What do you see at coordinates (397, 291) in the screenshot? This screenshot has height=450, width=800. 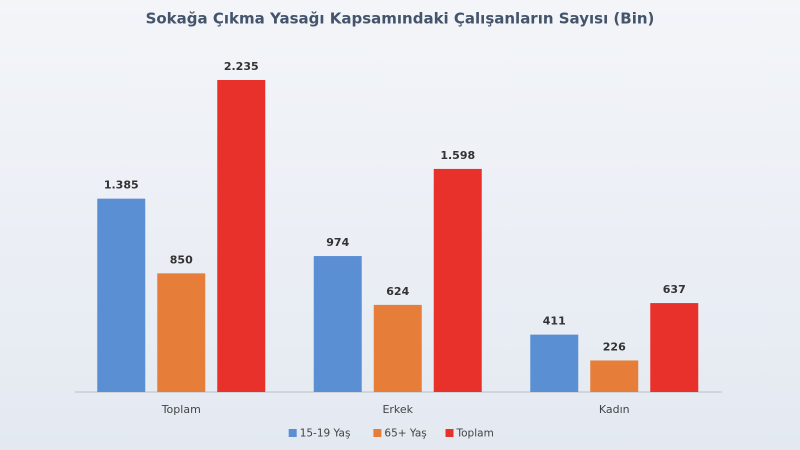 I see `data-label: 624` at bounding box center [397, 291].